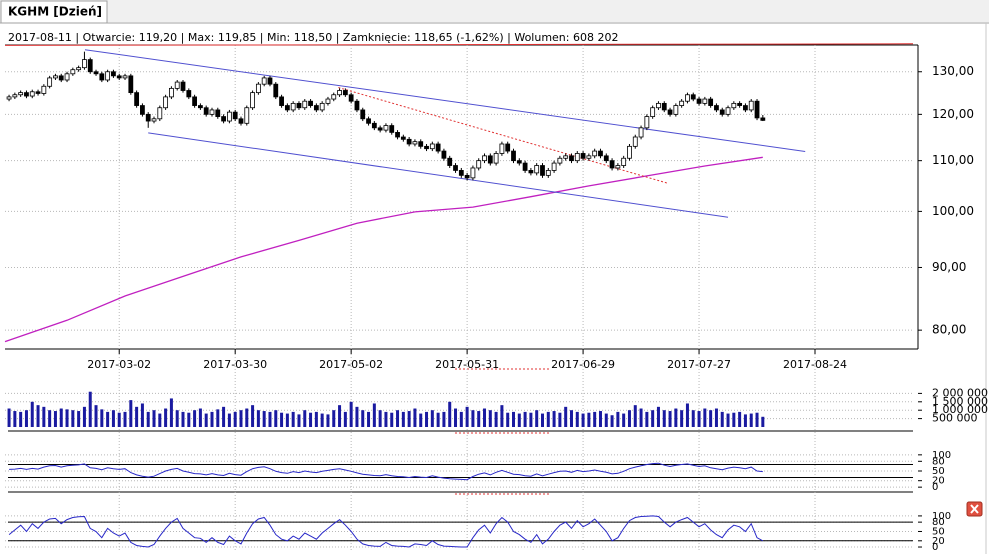  Describe the element at coordinates (235, 364) in the screenshot. I see `x-tick-label: 2017-03-30` at that location.